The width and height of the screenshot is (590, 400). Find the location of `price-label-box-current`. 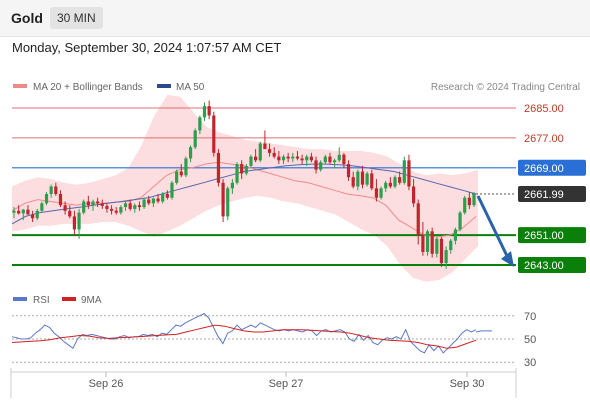

price-label-box-current is located at coordinates (552, 194).